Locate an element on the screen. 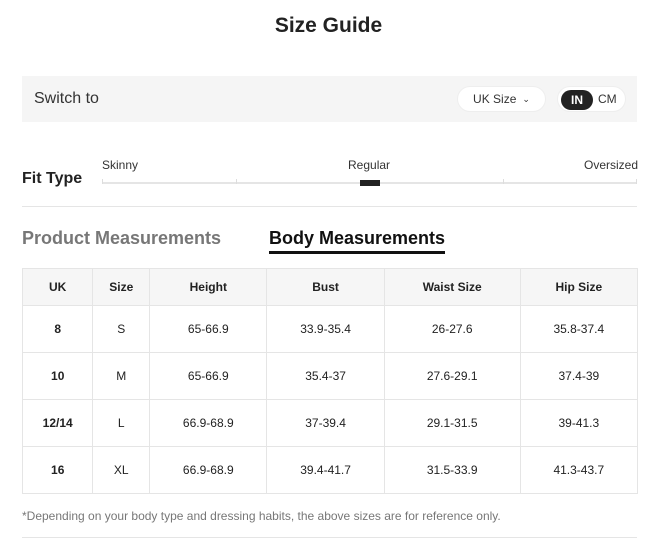 This screenshot has width=657, height=546. fit-scale-marker is located at coordinates (370, 183).